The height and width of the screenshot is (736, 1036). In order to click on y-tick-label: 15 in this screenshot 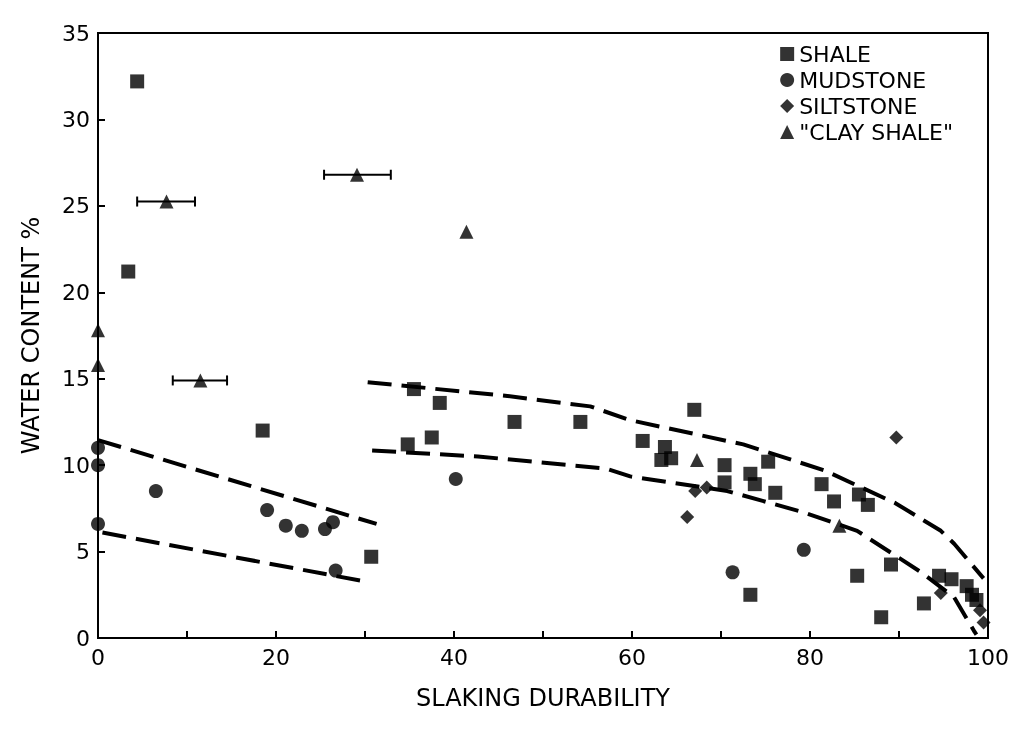, I will do `click(76, 379)`.